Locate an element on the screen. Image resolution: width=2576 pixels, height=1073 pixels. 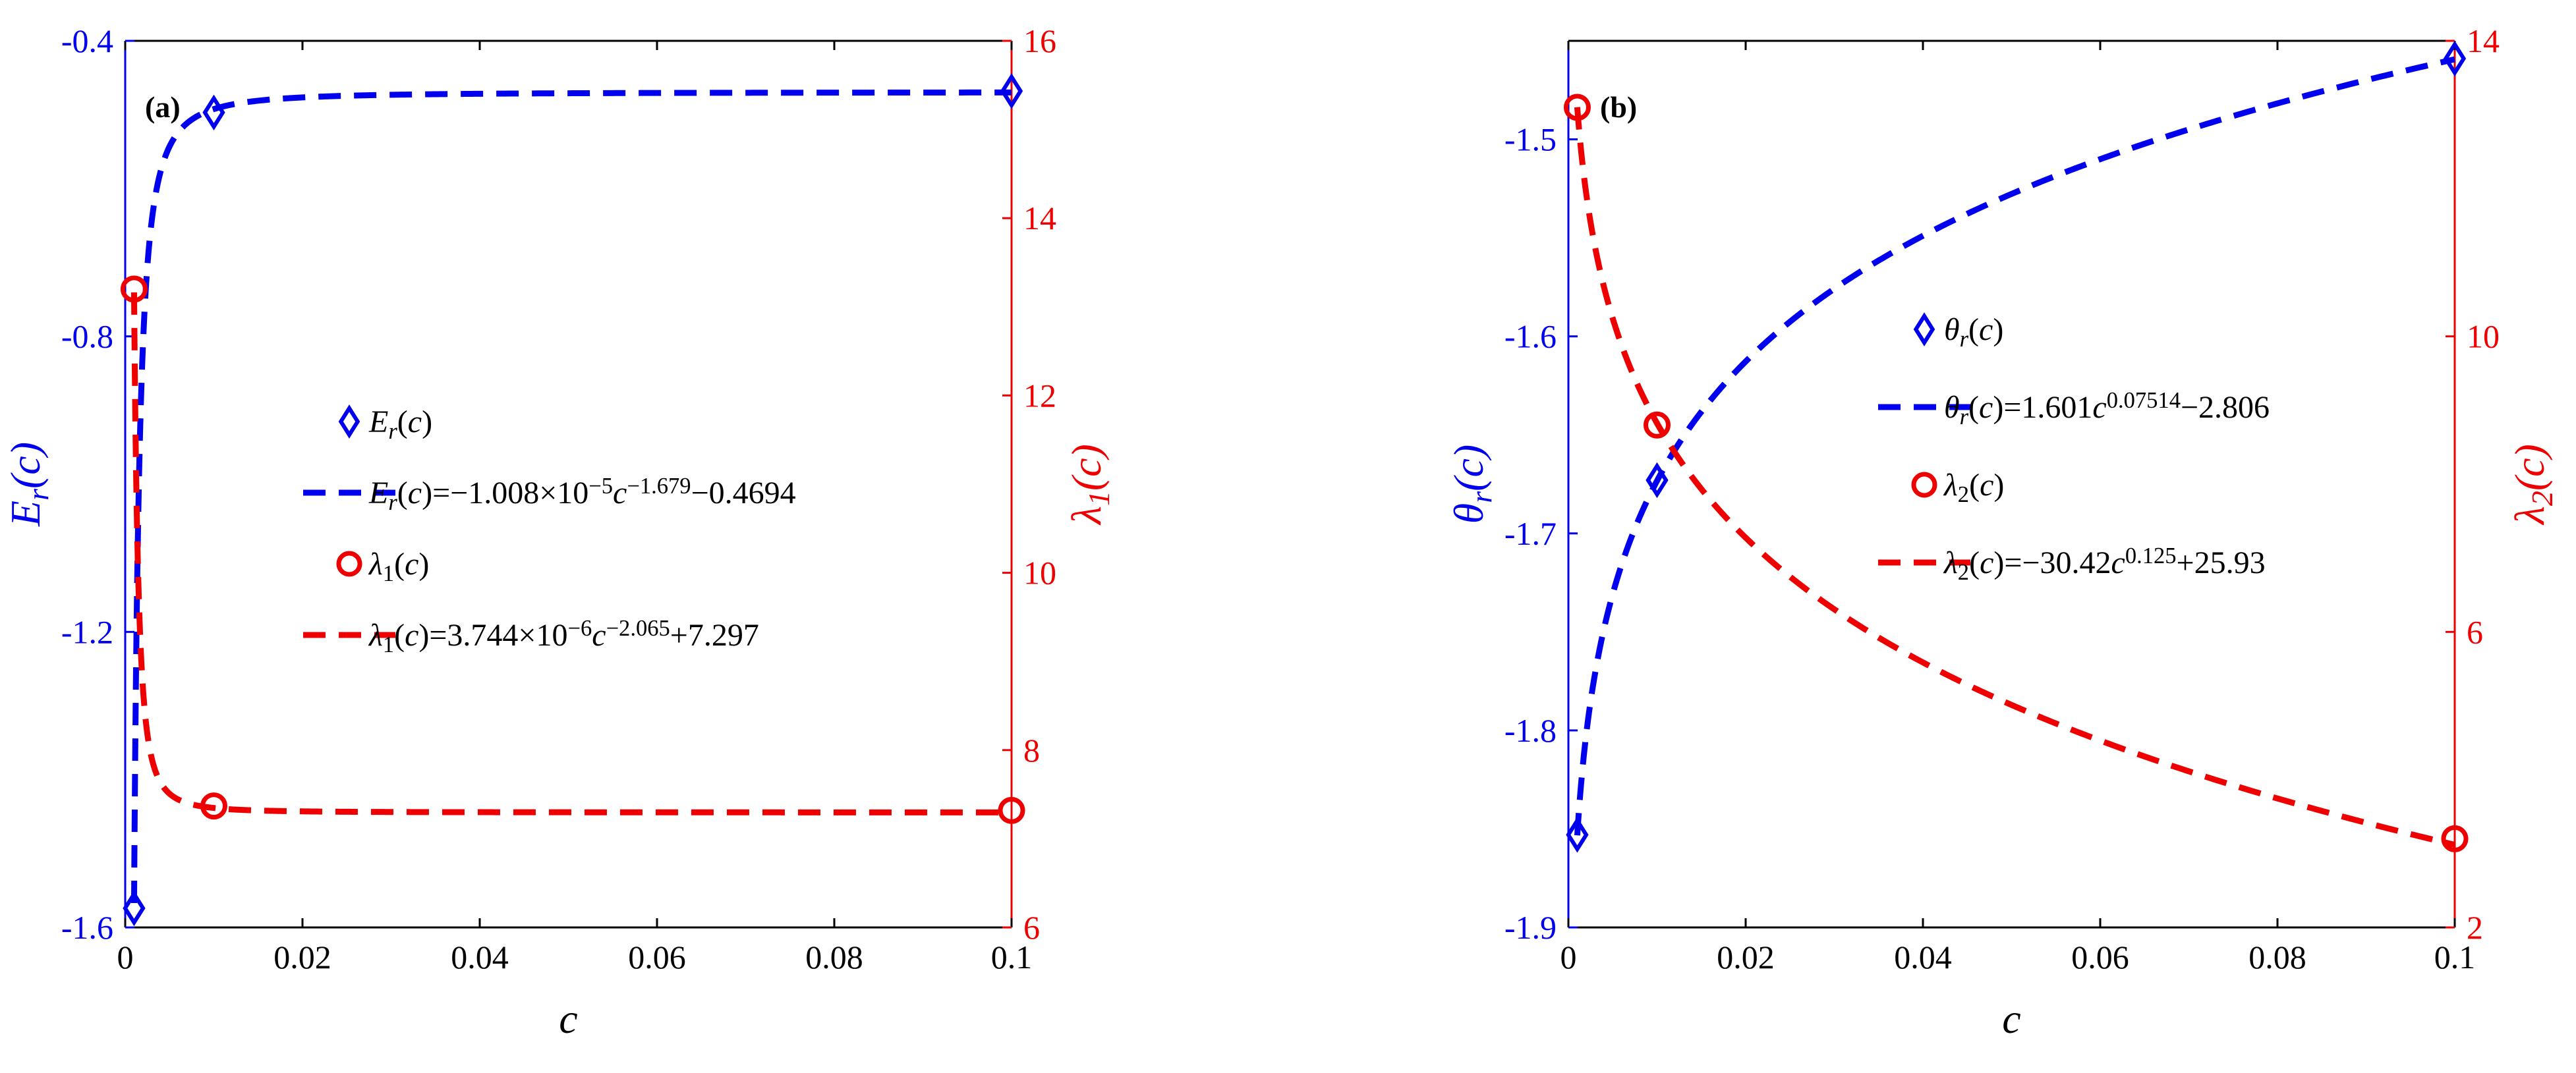
legend-entry-1-part-6: c is located at coordinates (620, 493).